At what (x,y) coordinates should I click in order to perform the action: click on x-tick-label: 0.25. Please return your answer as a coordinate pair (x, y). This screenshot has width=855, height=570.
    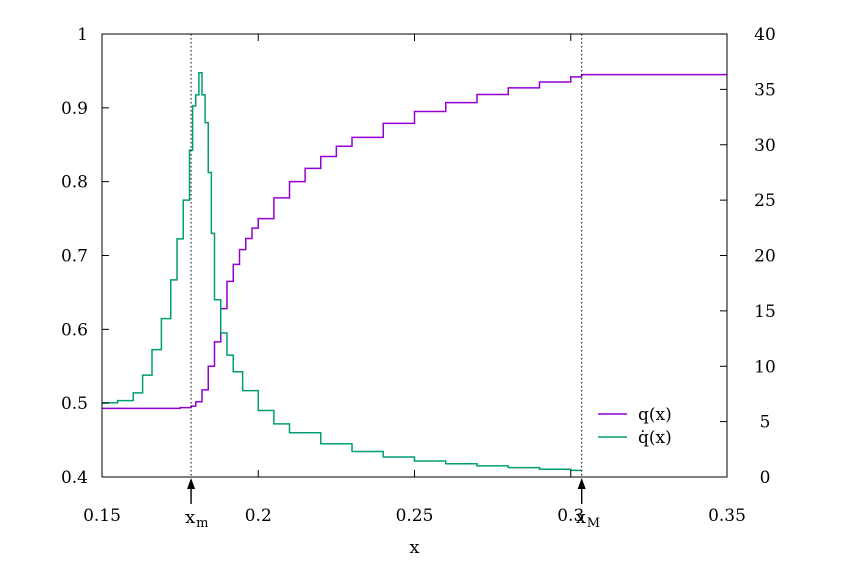
    Looking at the image, I should click on (415, 516).